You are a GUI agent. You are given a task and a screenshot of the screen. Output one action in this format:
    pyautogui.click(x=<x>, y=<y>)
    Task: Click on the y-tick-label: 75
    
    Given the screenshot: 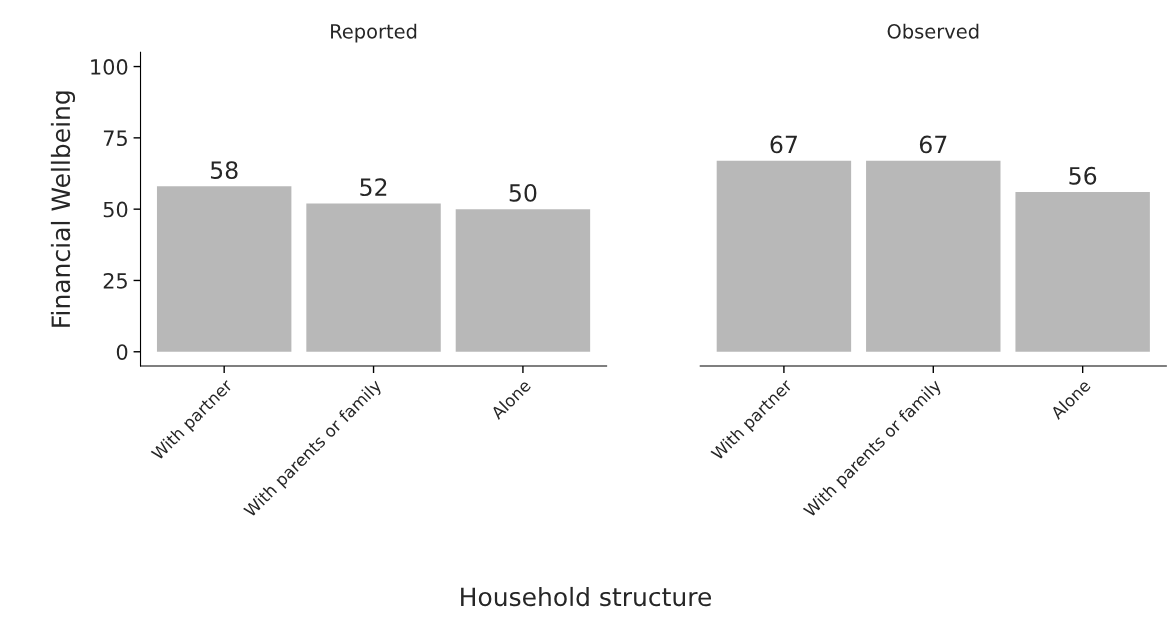 What is the action you would take?
    pyautogui.click(x=115, y=138)
    